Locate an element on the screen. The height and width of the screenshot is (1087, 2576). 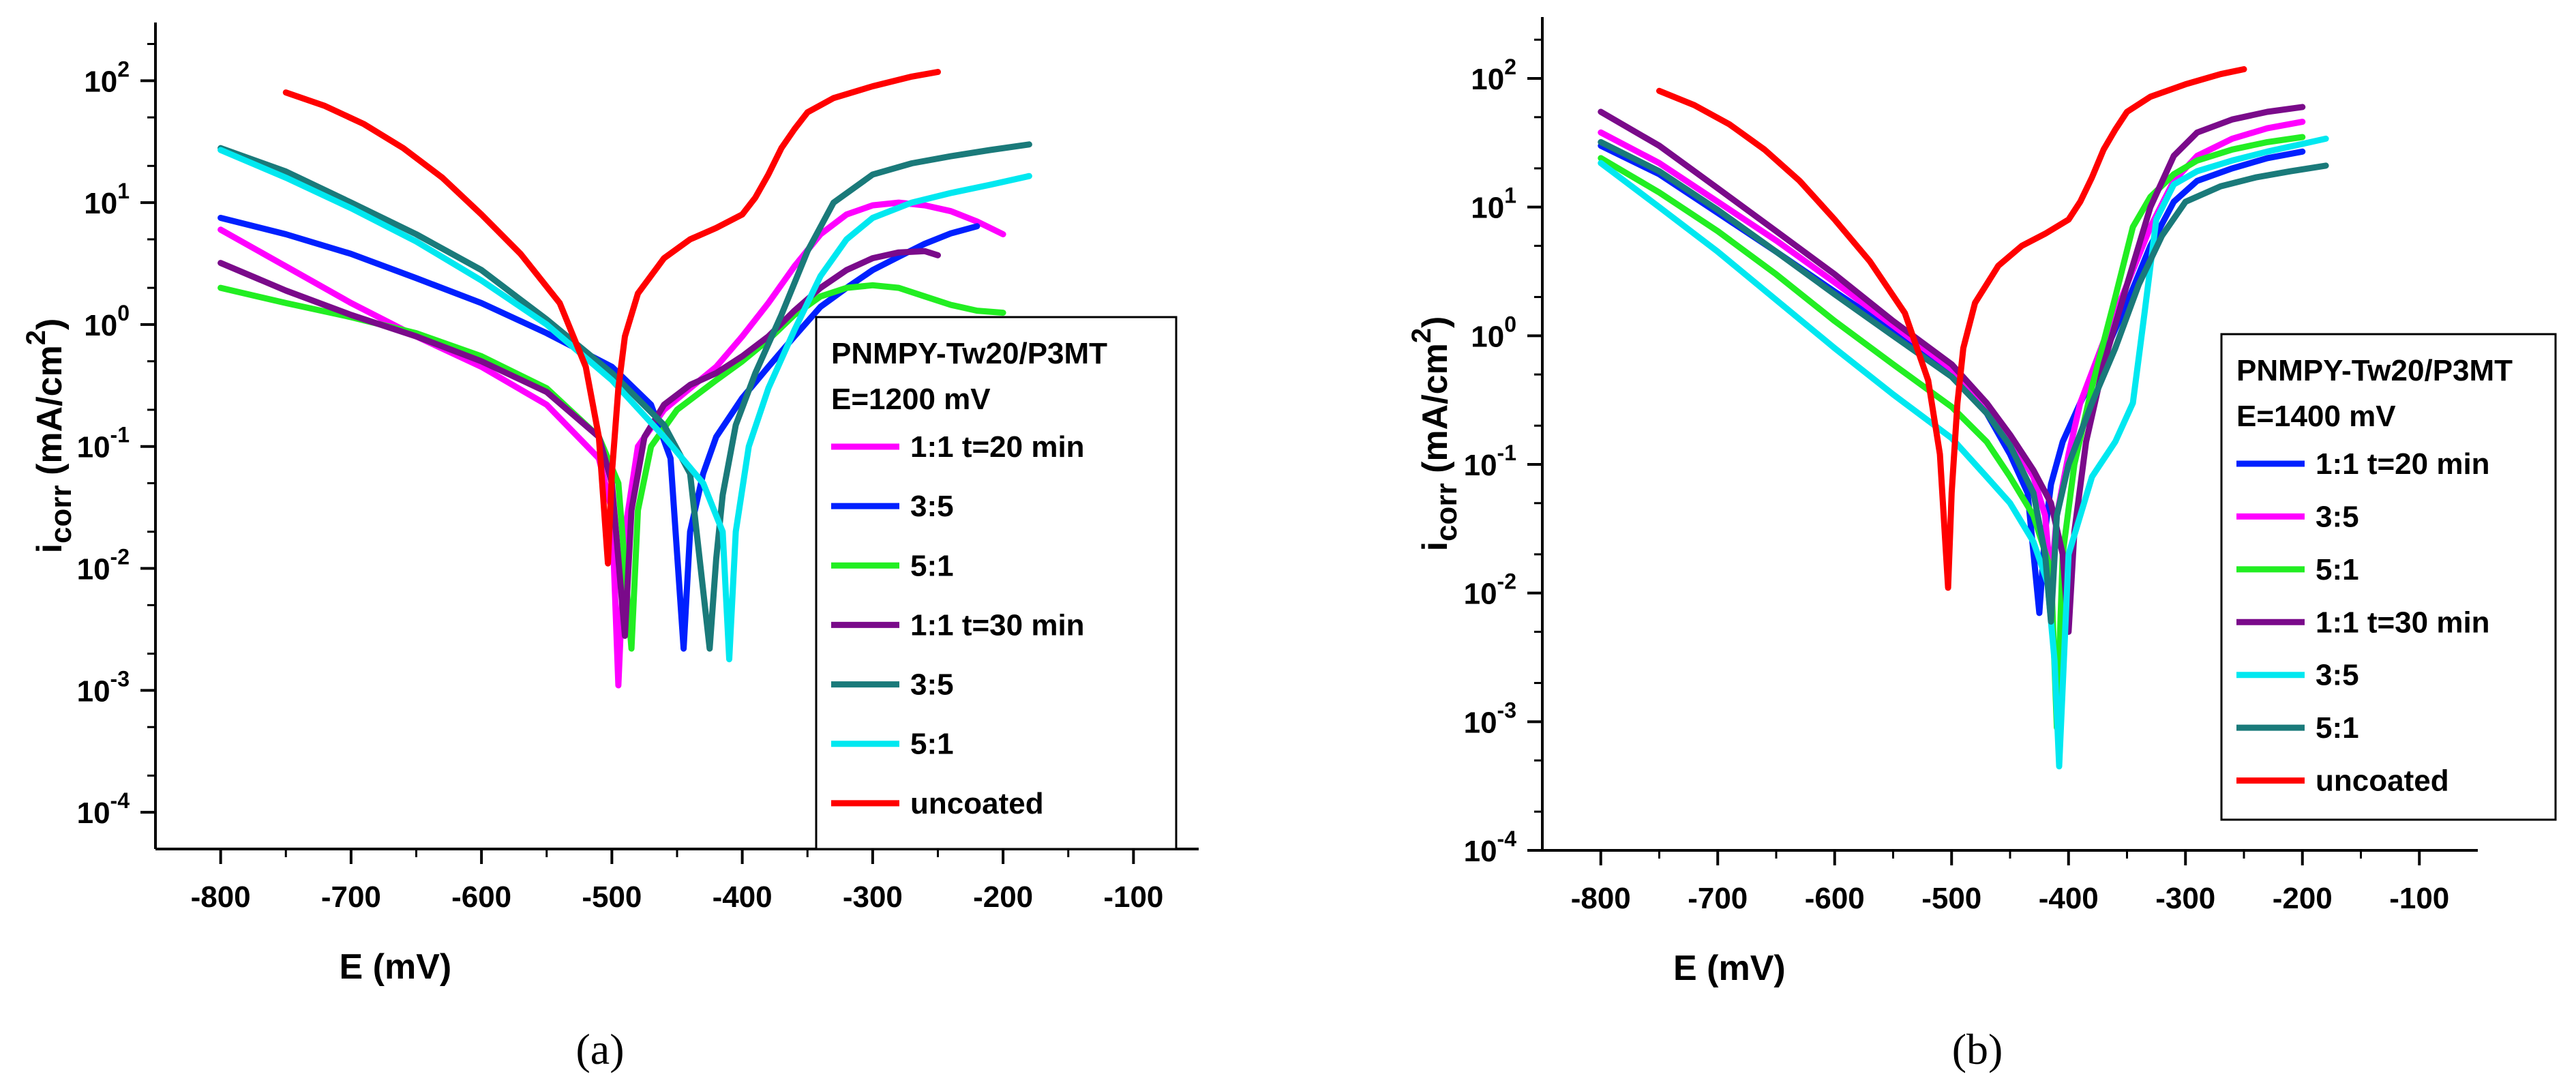
legend-subtitle: E=1400 mV is located at coordinates (2316, 417).